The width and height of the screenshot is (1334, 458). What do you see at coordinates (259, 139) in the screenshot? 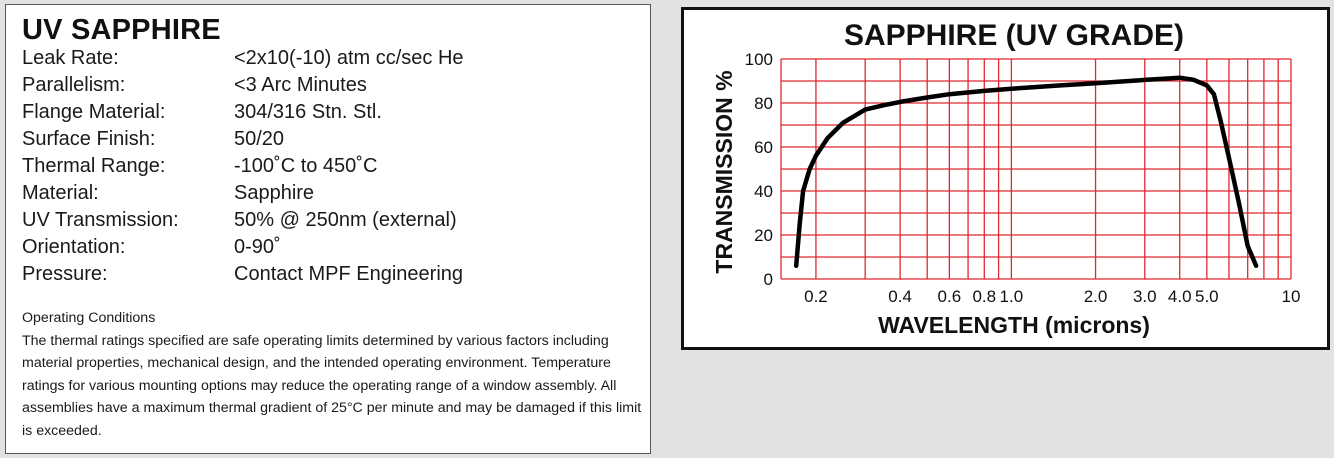
I see `spec-value: 50/20` at bounding box center [259, 139].